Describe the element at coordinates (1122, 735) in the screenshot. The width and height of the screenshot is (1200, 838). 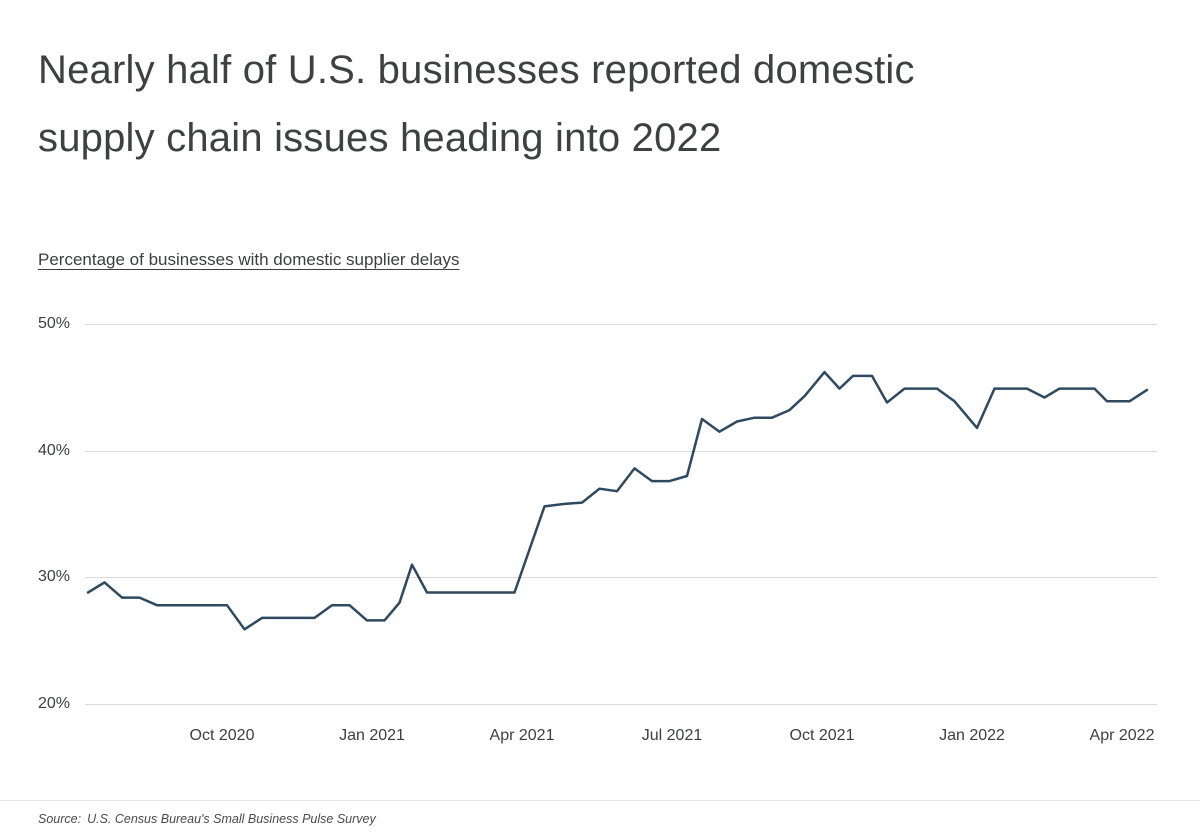
I see `x-axis-label-apr-2022: Apr 2022` at that location.